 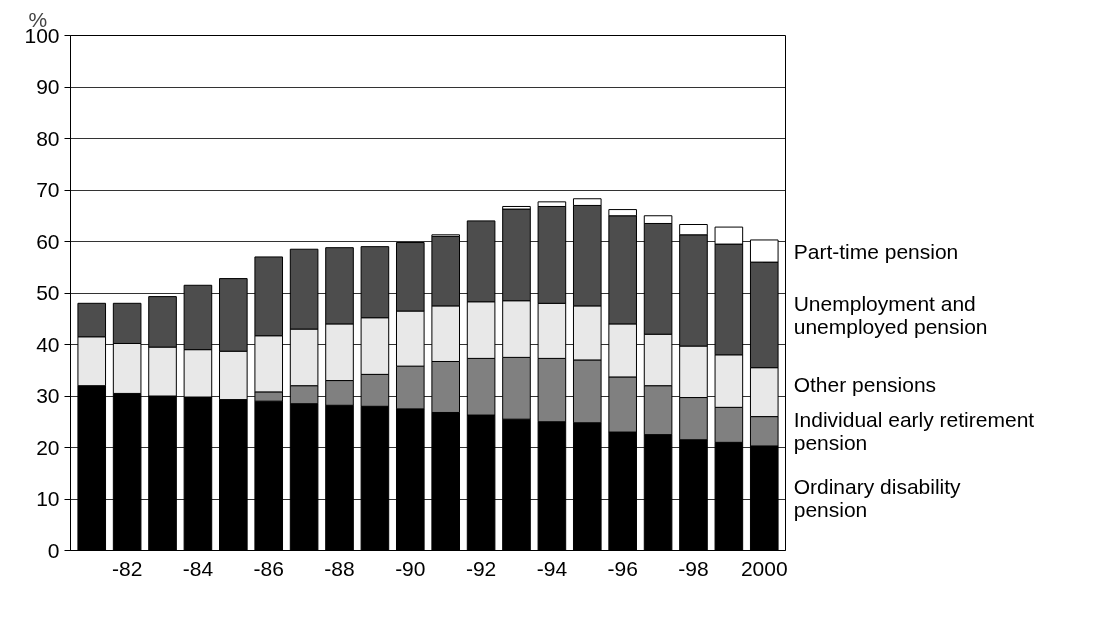 I want to click on x-tick-label: -92, so click(x=481, y=568).